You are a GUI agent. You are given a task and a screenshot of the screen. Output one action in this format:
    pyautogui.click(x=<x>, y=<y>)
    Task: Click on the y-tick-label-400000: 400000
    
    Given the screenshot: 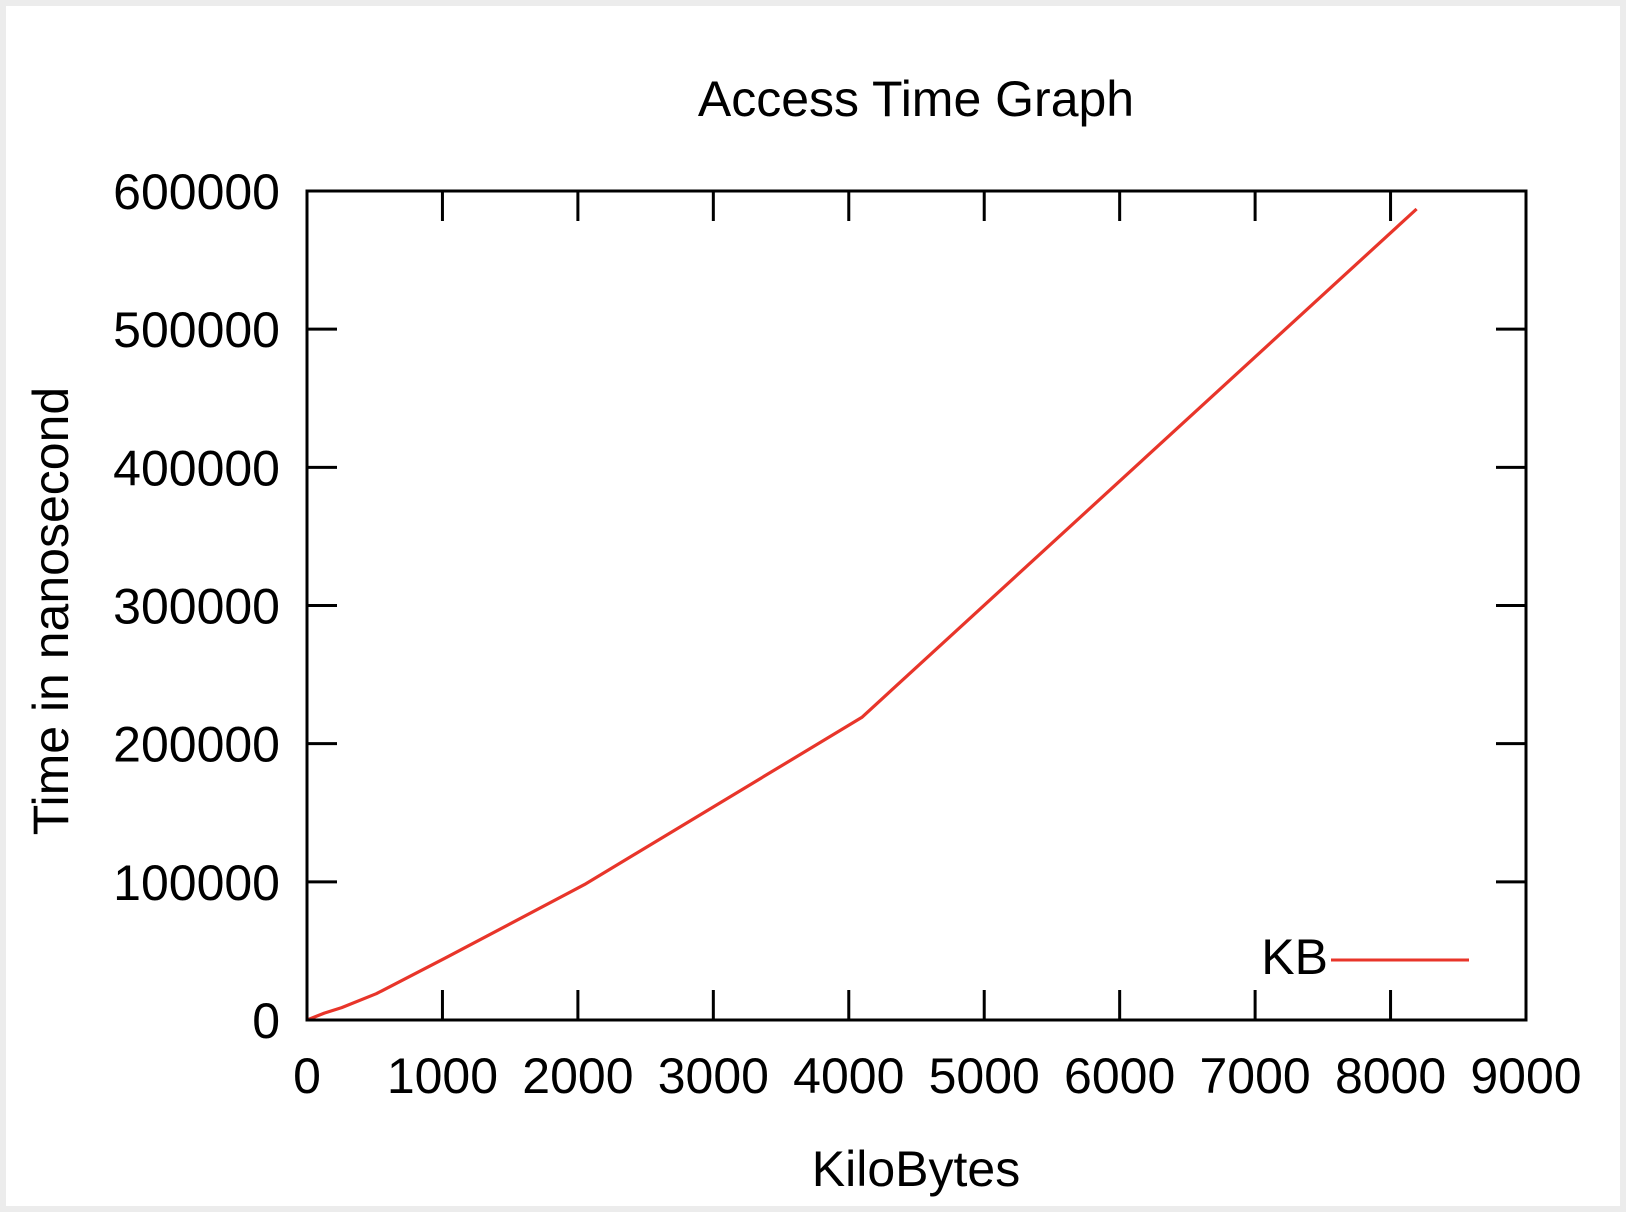 What is the action you would take?
    pyautogui.click(x=196, y=468)
    